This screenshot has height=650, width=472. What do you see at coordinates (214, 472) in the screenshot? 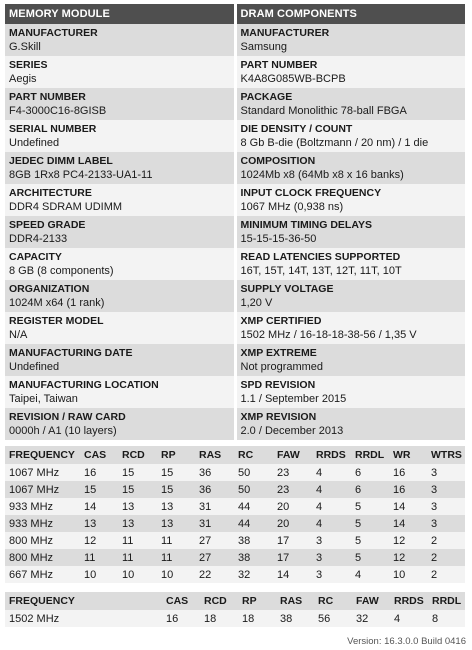
I see `table-cell-ras: 36` at bounding box center [214, 472].